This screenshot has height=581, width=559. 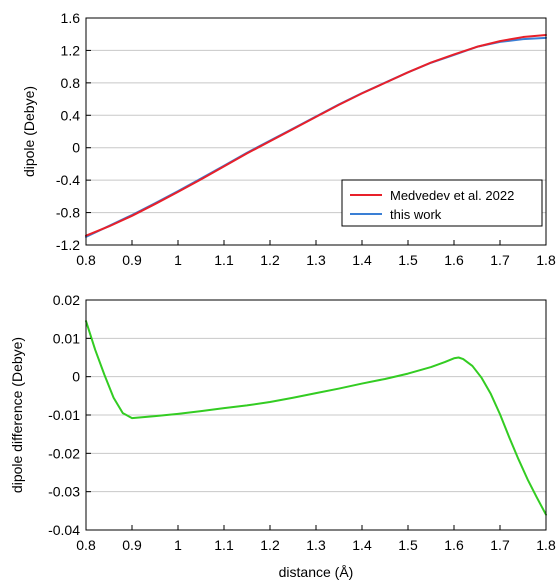 I want to click on legend-entry-medvedev: Medvedev et al. 2022, so click(x=432, y=195).